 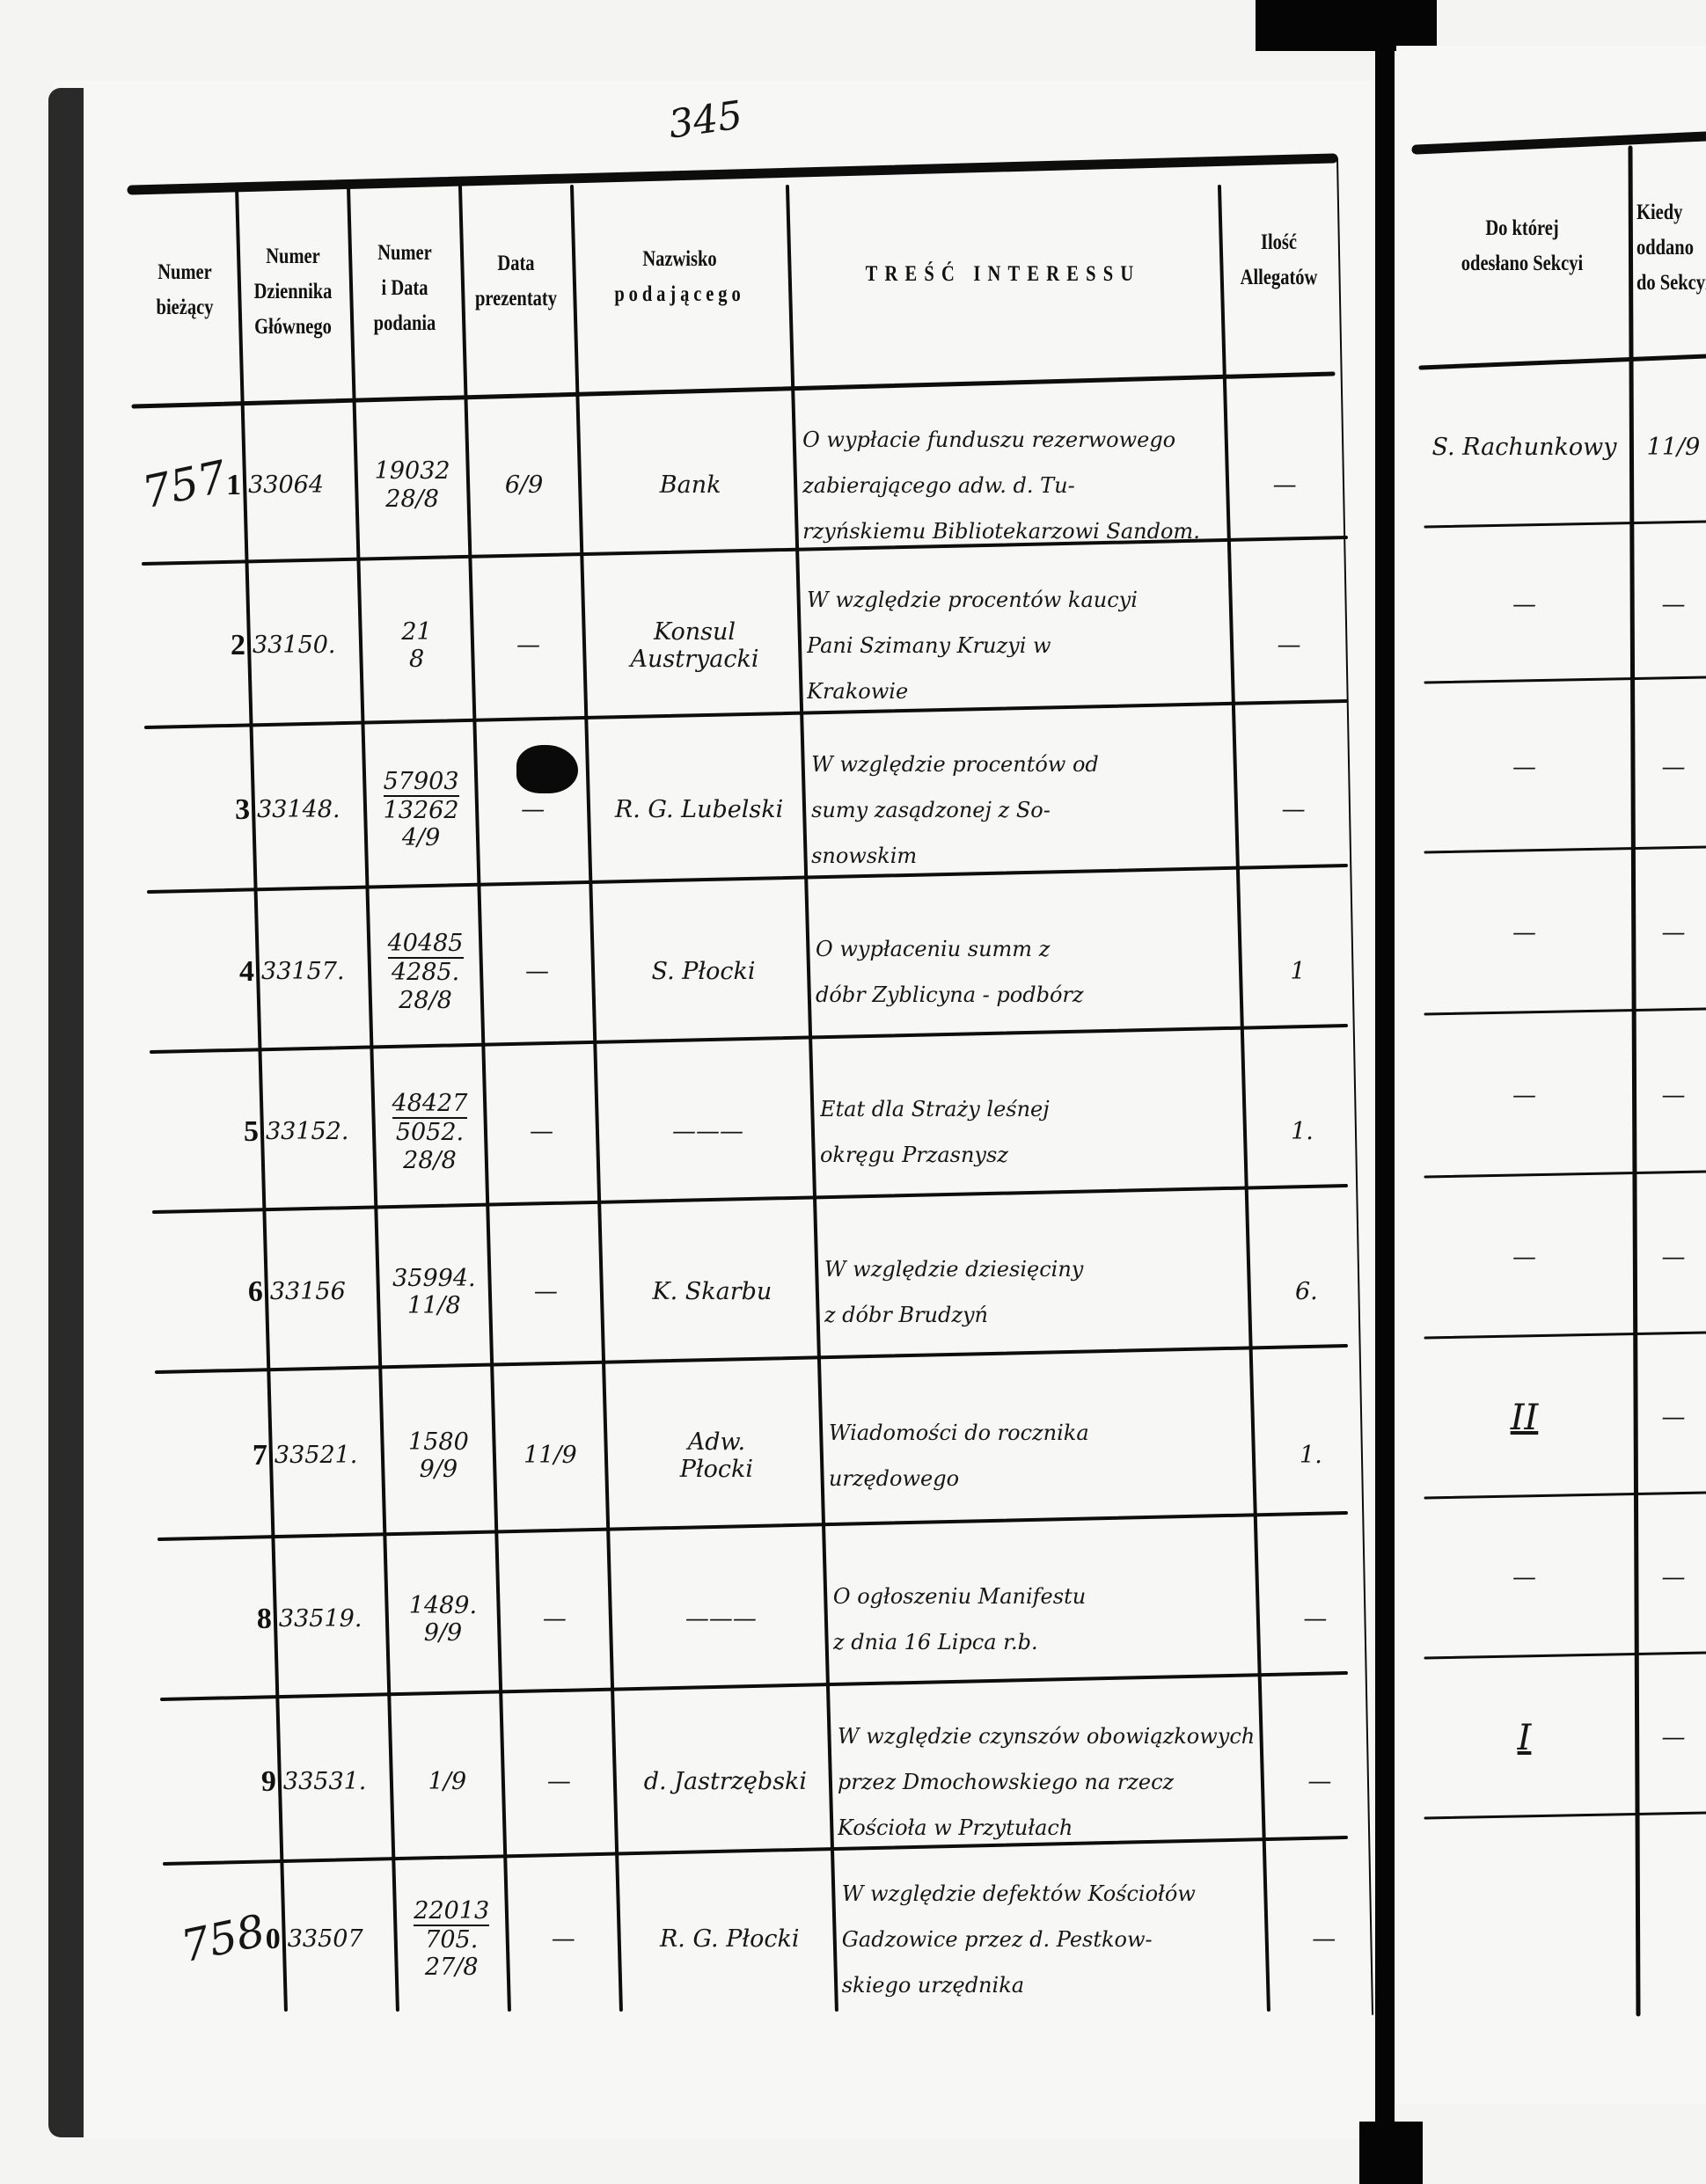 What do you see at coordinates (1001, 531) in the screenshot?
I see `tresc-line: rzyńskiemu Bibliotekarzowi Sandom.` at bounding box center [1001, 531].